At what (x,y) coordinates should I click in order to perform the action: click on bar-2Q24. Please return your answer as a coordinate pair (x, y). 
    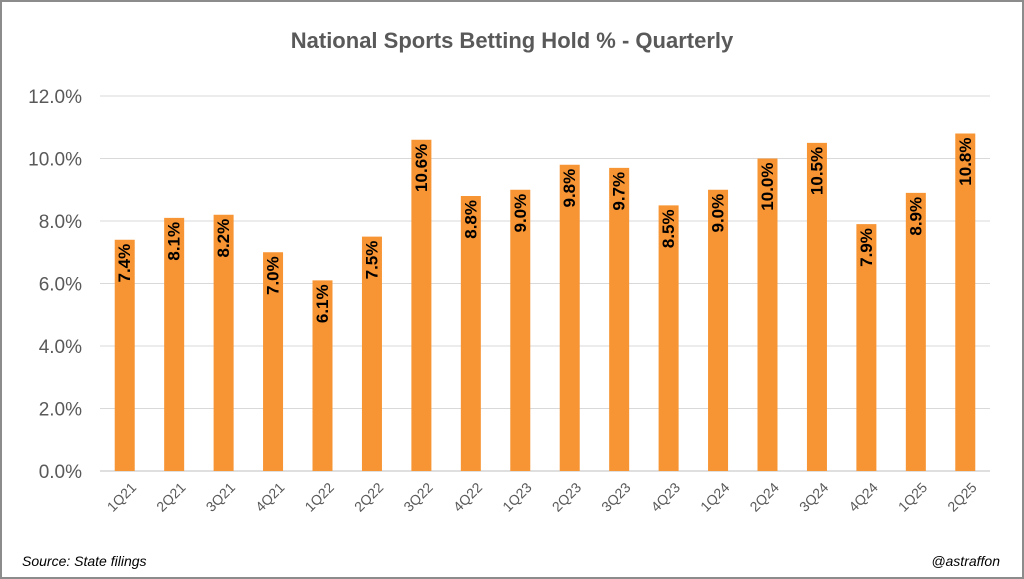
    Looking at the image, I should click on (767, 314).